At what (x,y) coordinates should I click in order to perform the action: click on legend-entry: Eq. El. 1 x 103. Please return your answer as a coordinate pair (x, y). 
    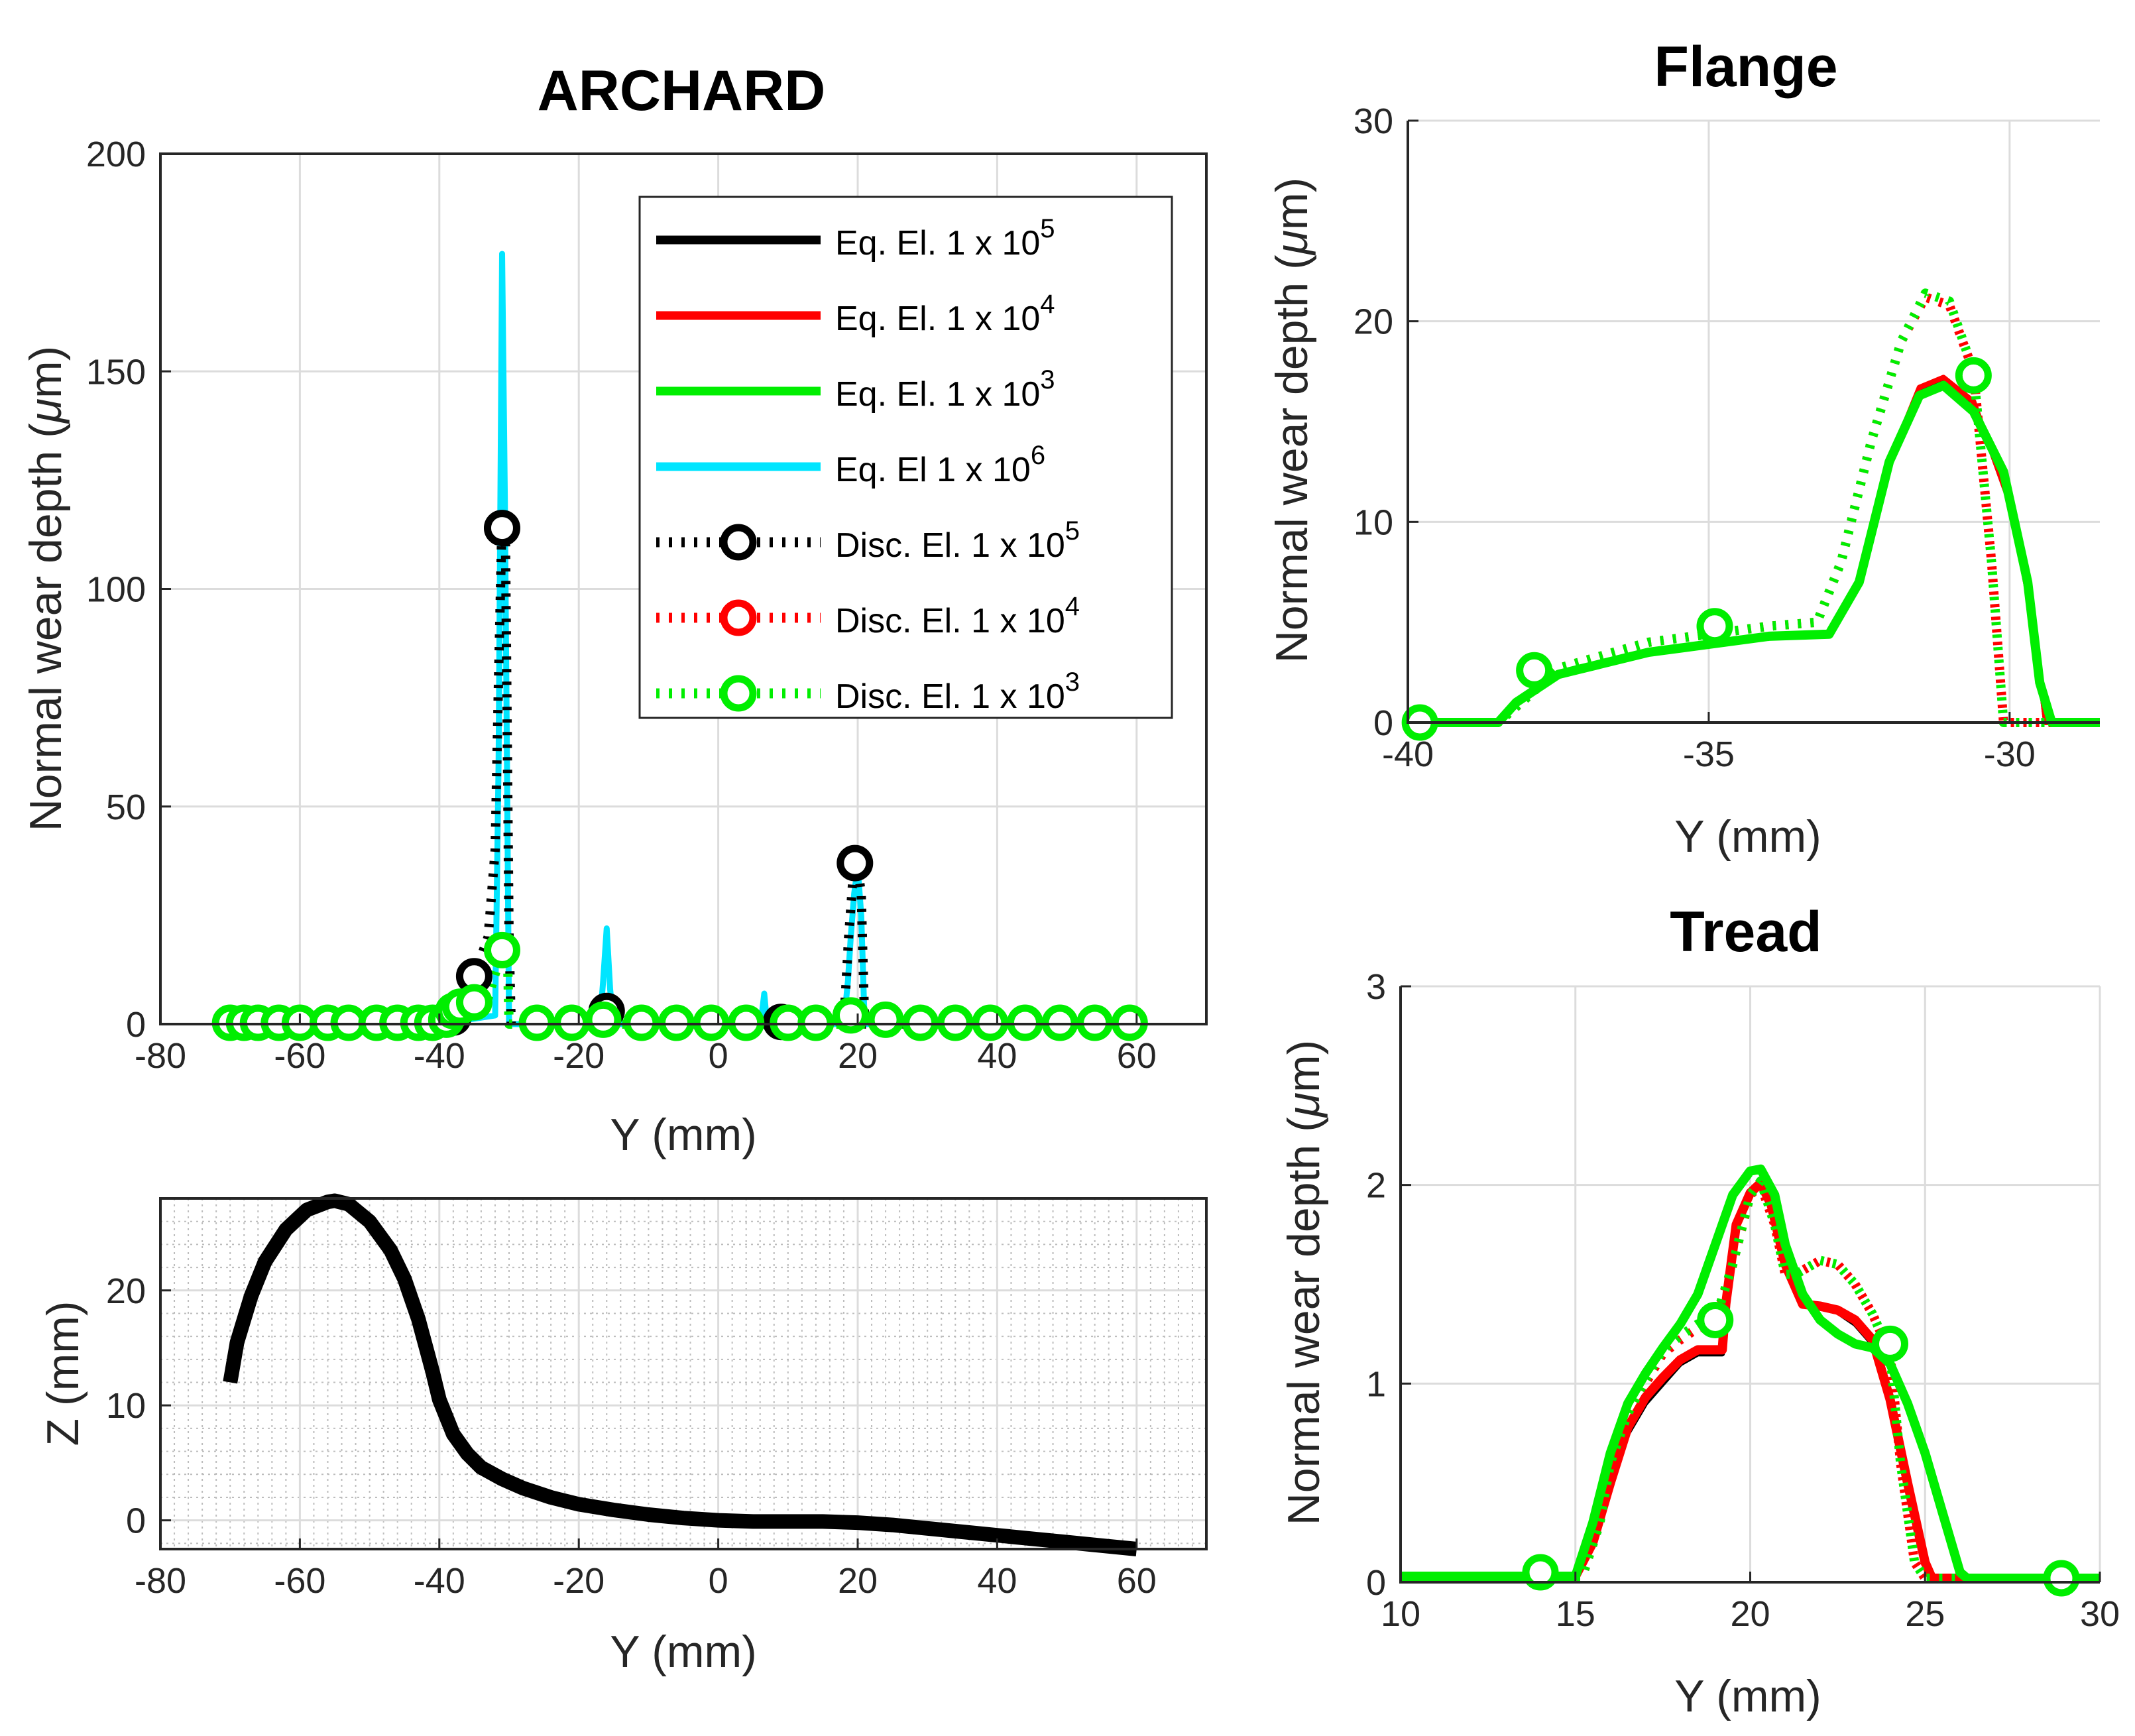
    Looking at the image, I should click on (855, 389).